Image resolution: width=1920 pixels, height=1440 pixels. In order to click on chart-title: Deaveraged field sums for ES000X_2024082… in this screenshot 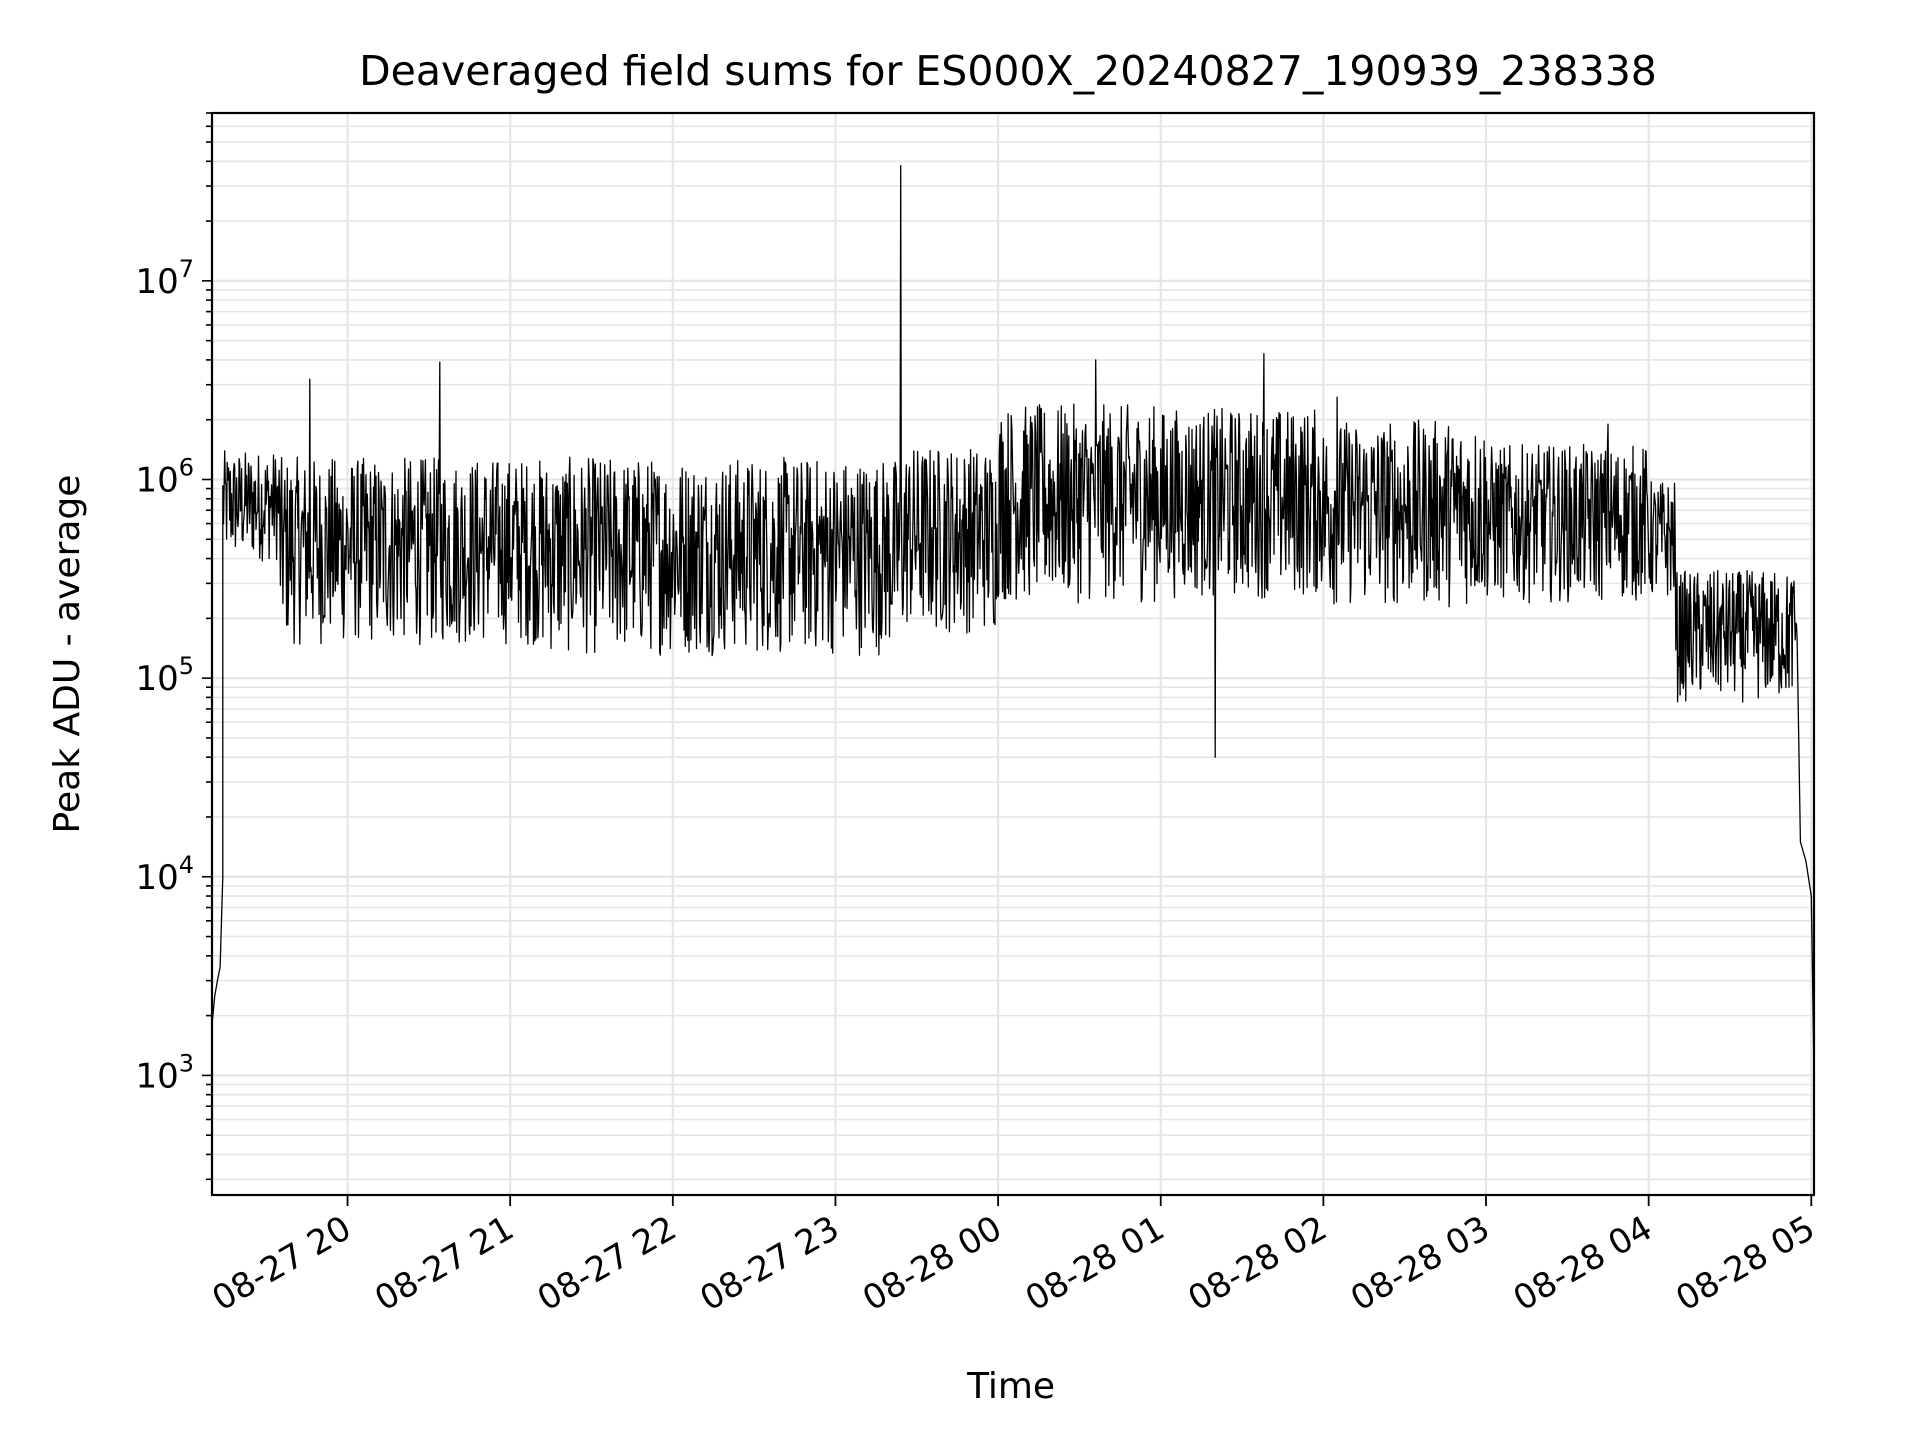, I will do `click(1008, 71)`.